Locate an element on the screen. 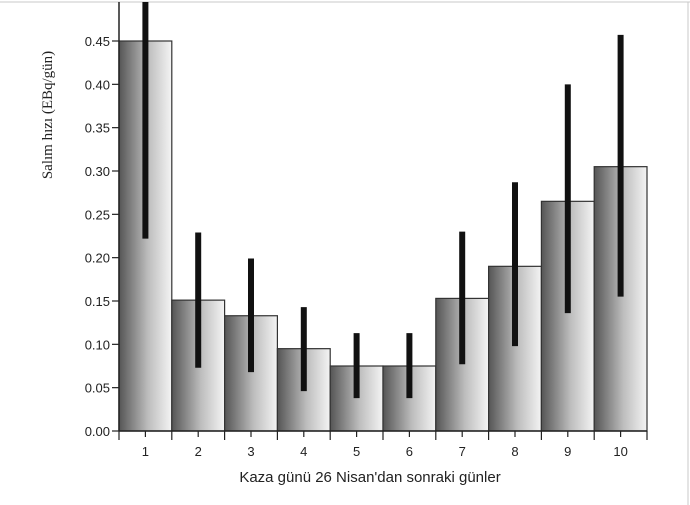 The width and height of the screenshot is (690, 505). y-axis: 0.00 0.05 0.10 0.15 0.20 0.25 0.30 0.35 0.40 0.45 is located at coordinates (102, 220).